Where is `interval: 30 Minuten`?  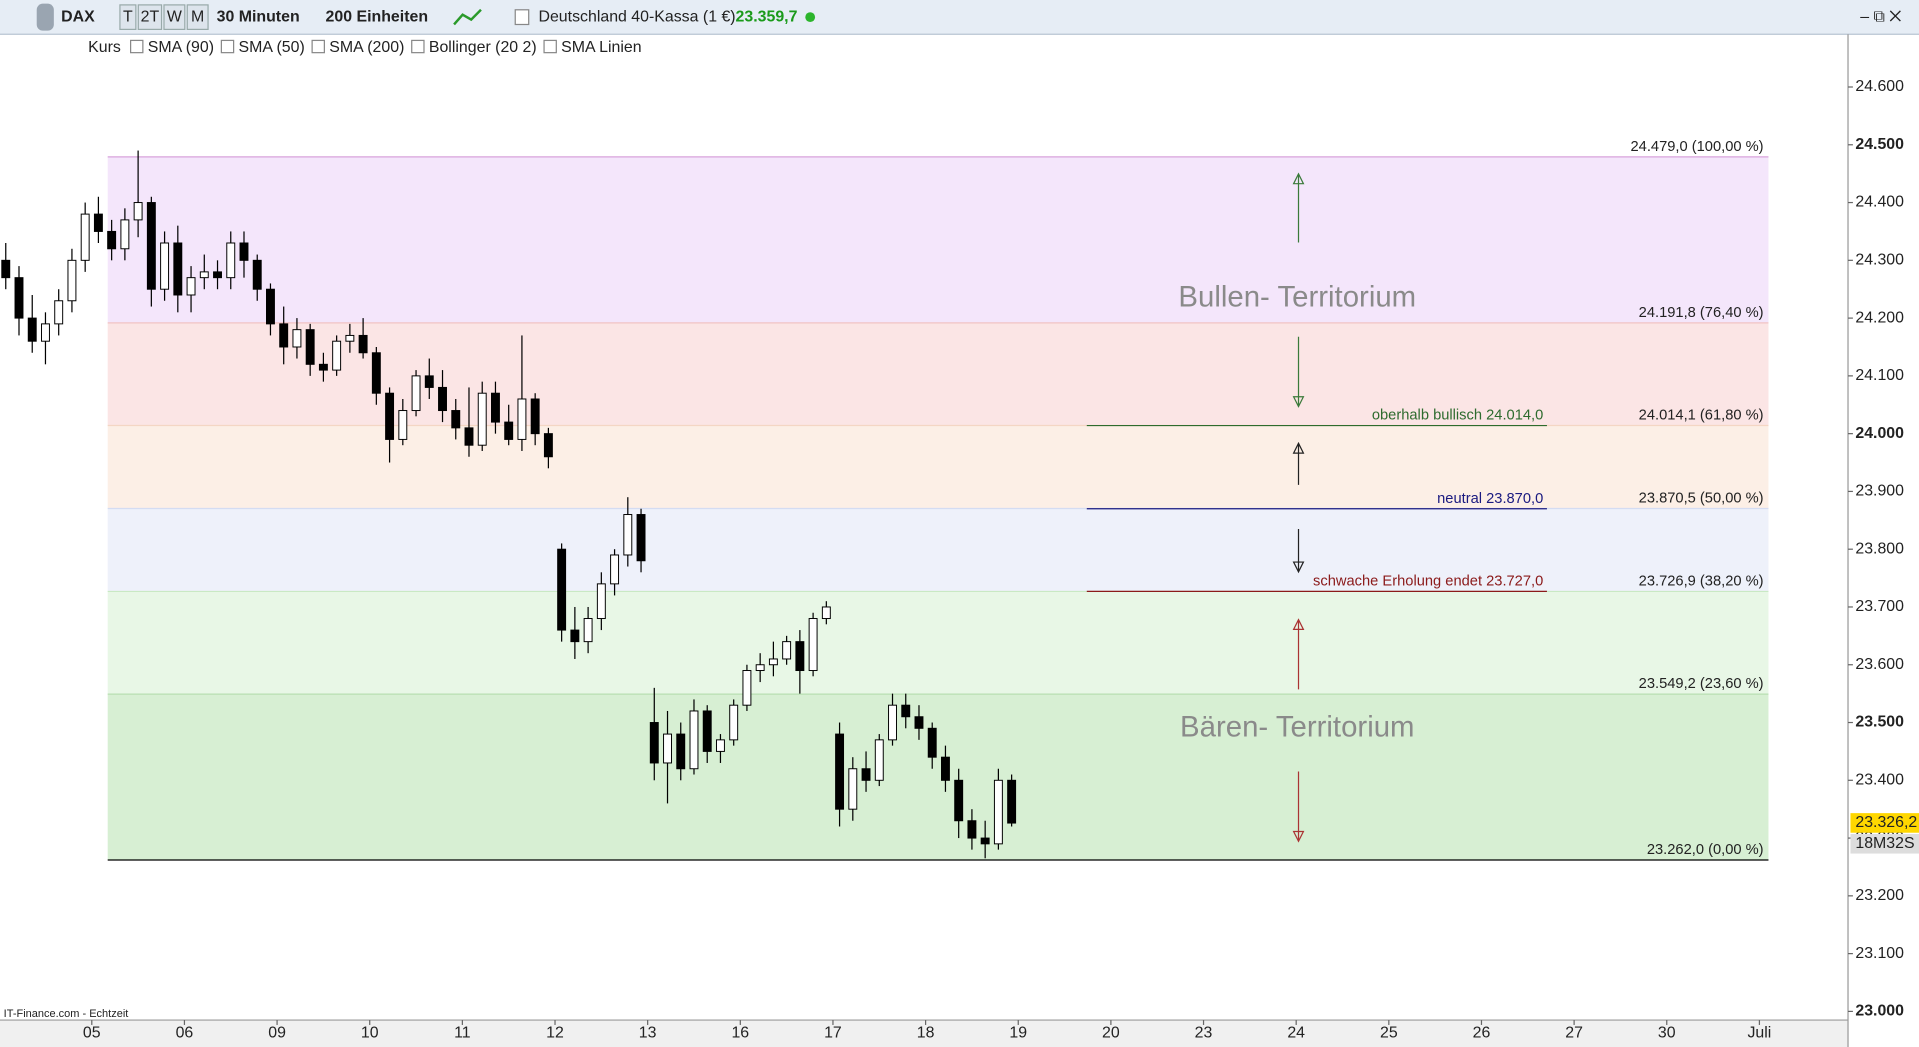
interval: 30 Minuten is located at coordinates (258, 16).